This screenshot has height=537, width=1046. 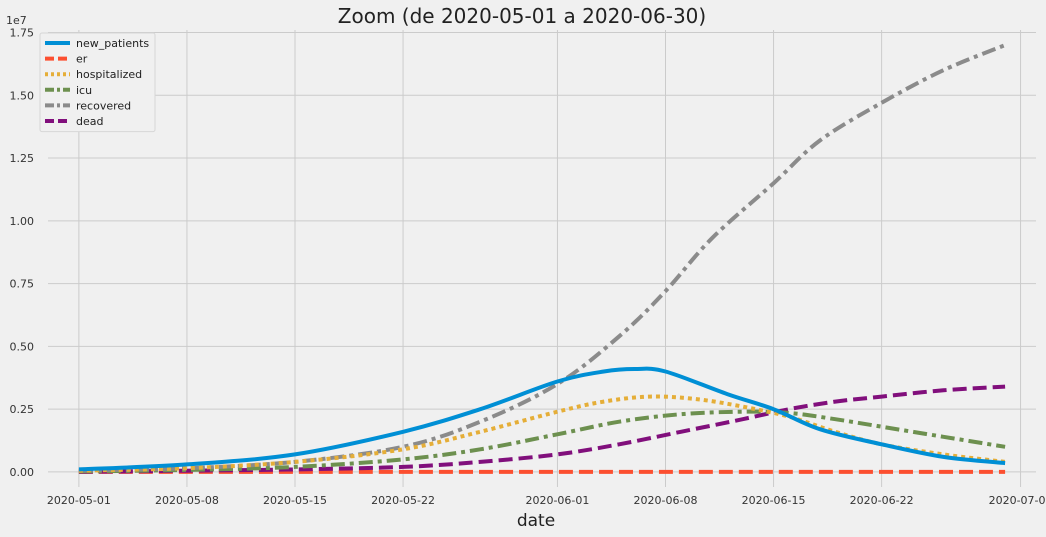 I want to click on y-tick-label: 1.00, so click(x=22, y=221).